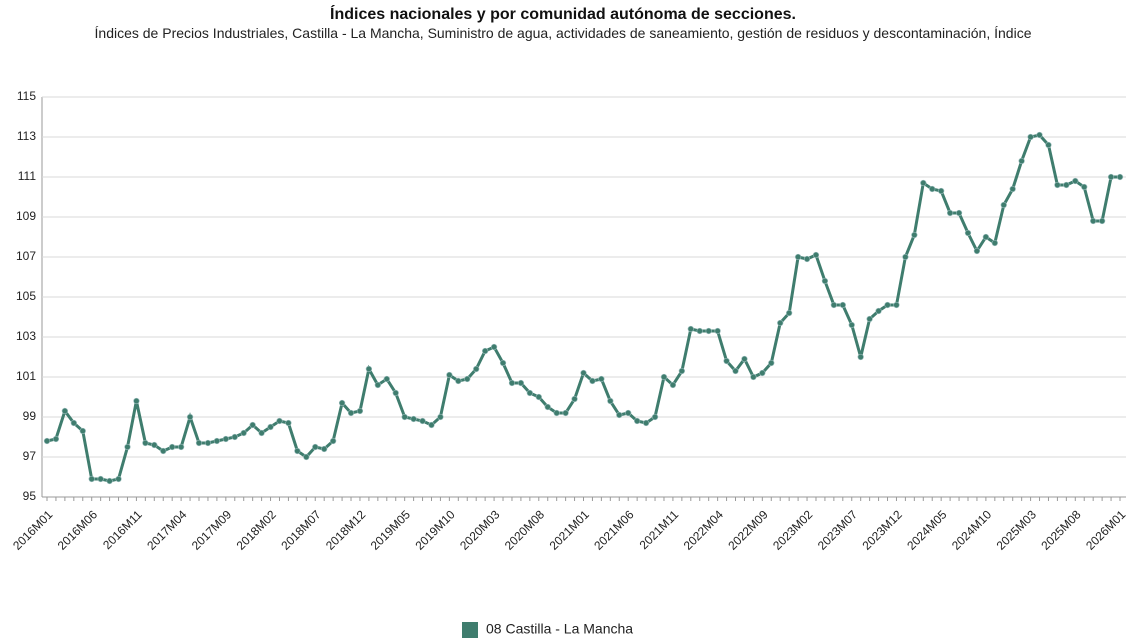 Image resolution: width=1126 pixels, height=638 pixels. I want to click on y-tick-label: 113, so click(26, 136).